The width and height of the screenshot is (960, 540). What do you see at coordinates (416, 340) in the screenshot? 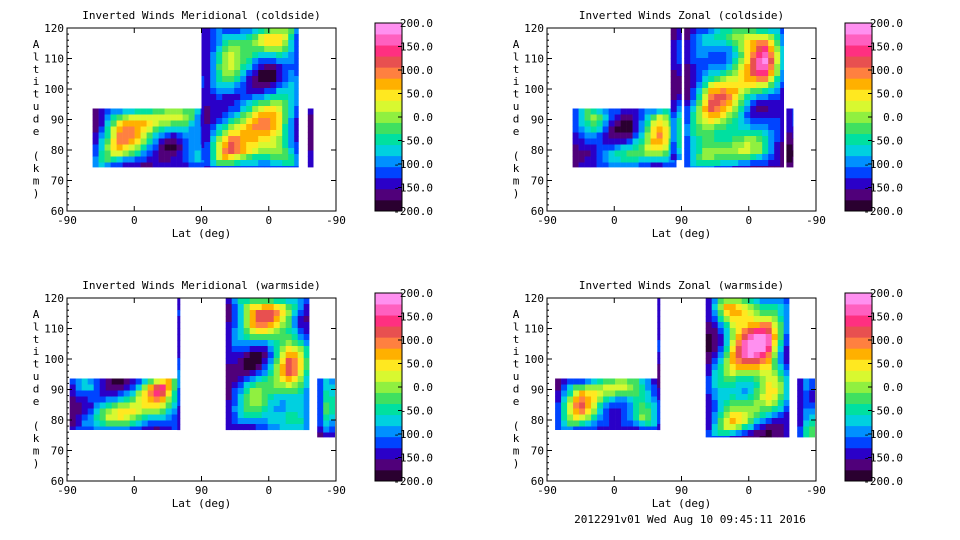
I see `colorbar-tick-label: 100.0` at bounding box center [416, 340].